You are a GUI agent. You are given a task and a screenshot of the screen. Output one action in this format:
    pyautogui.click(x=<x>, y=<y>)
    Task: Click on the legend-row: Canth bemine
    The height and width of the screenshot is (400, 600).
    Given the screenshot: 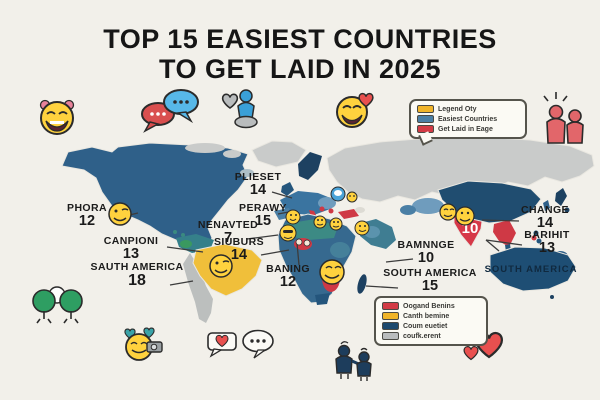 What is the action you would take?
    pyautogui.click(x=431, y=316)
    